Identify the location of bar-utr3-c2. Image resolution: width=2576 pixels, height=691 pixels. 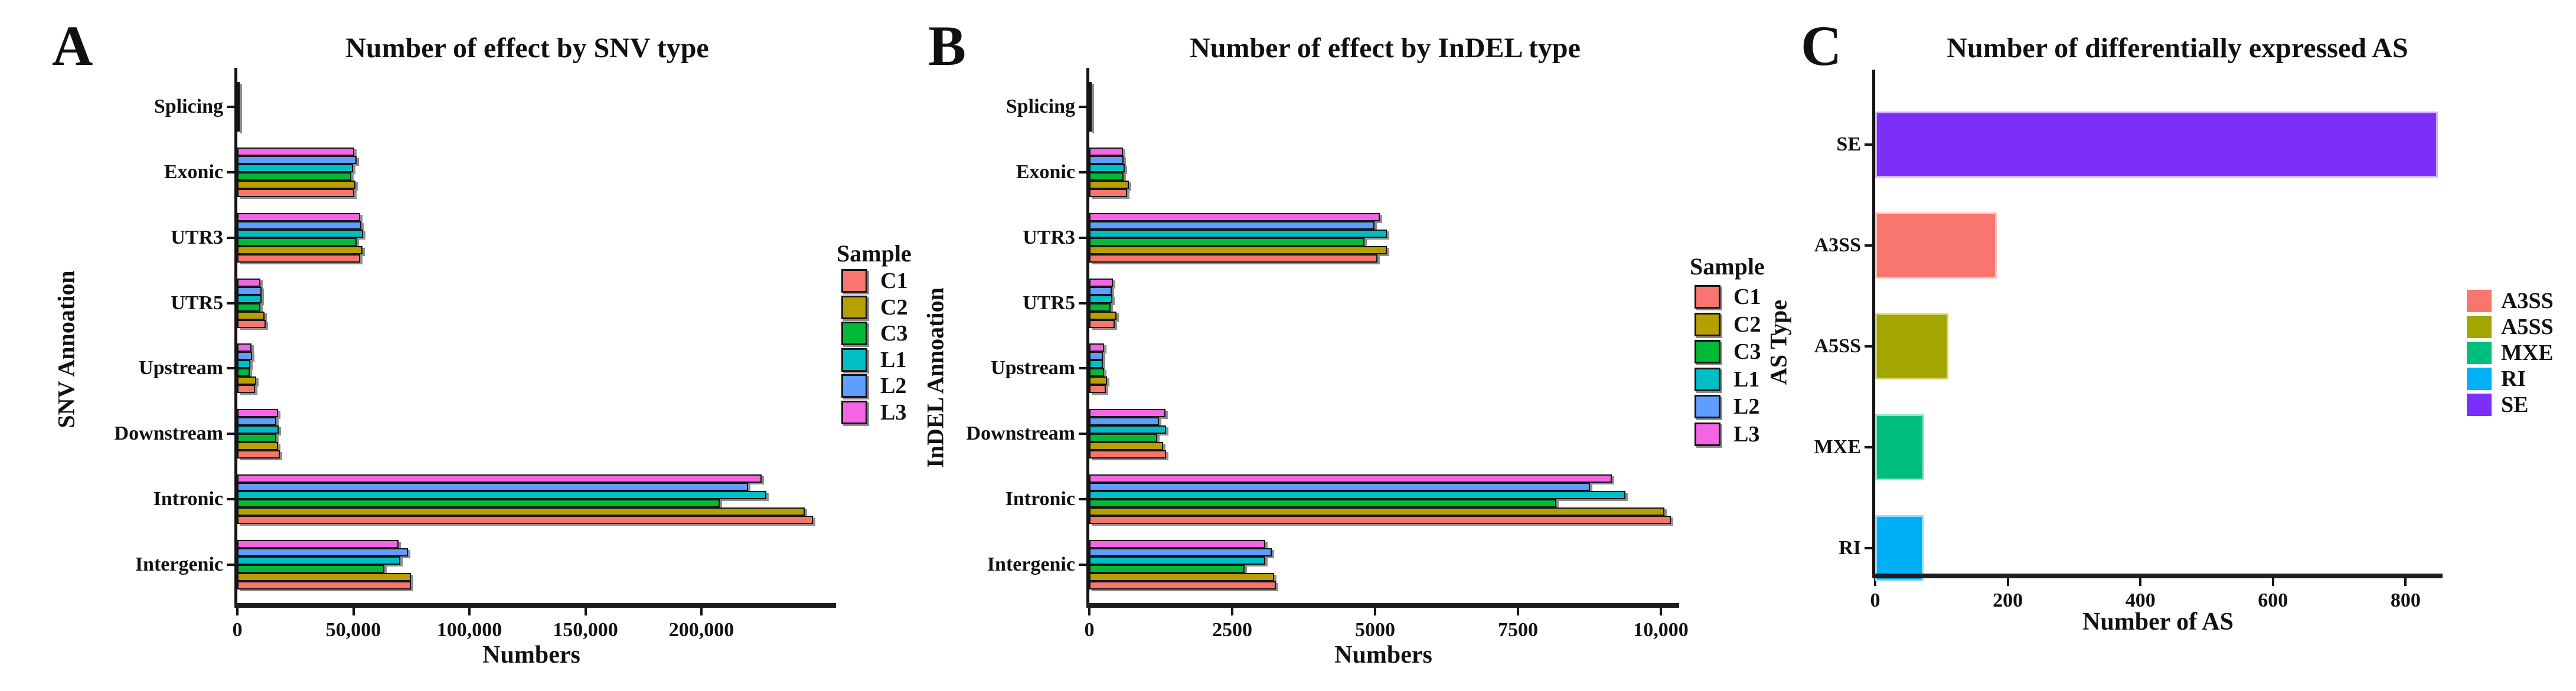
(1238, 250).